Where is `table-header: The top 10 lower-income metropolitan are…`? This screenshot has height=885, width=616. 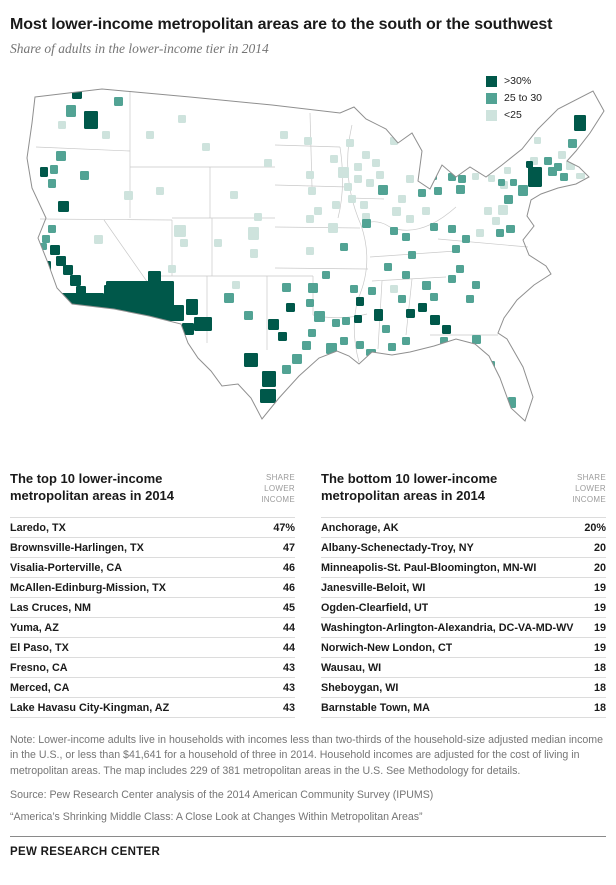 table-header: The top 10 lower-income metropolitan are… is located at coordinates (152, 492).